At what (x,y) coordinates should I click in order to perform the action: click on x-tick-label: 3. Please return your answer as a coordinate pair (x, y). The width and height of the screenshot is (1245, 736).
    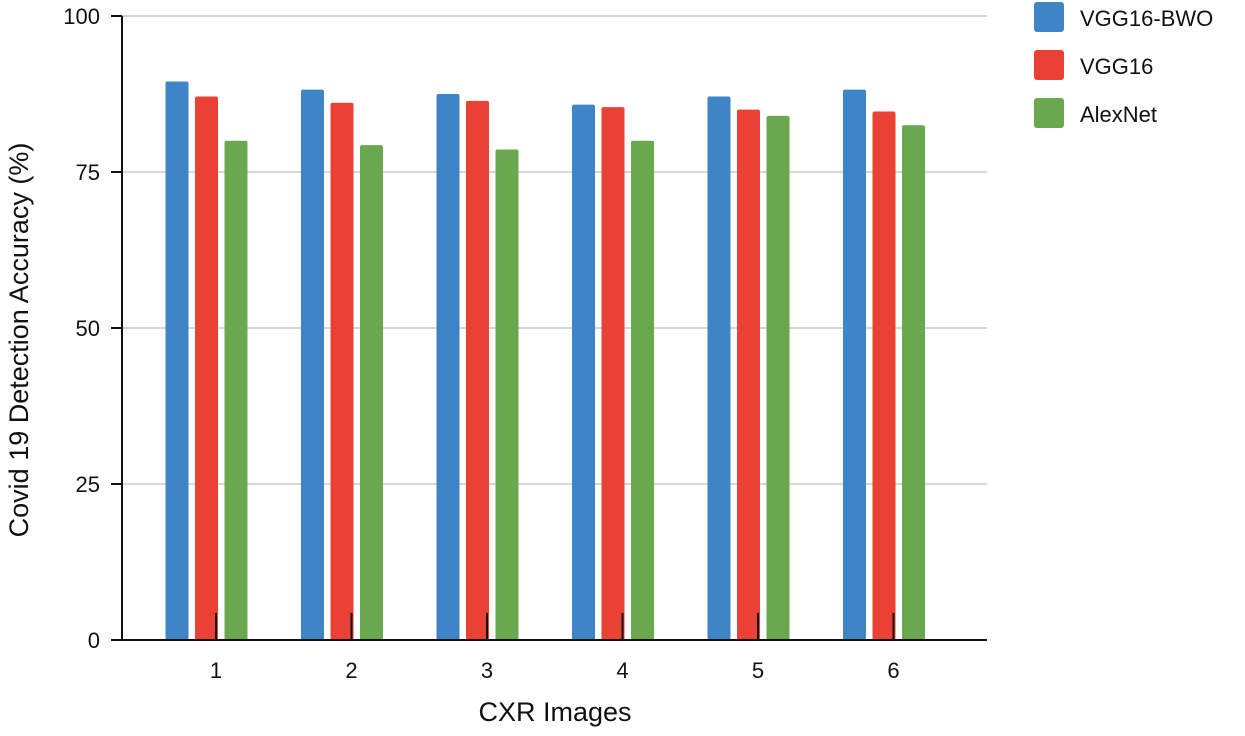
    Looking at the image, I should click on (487, 670).